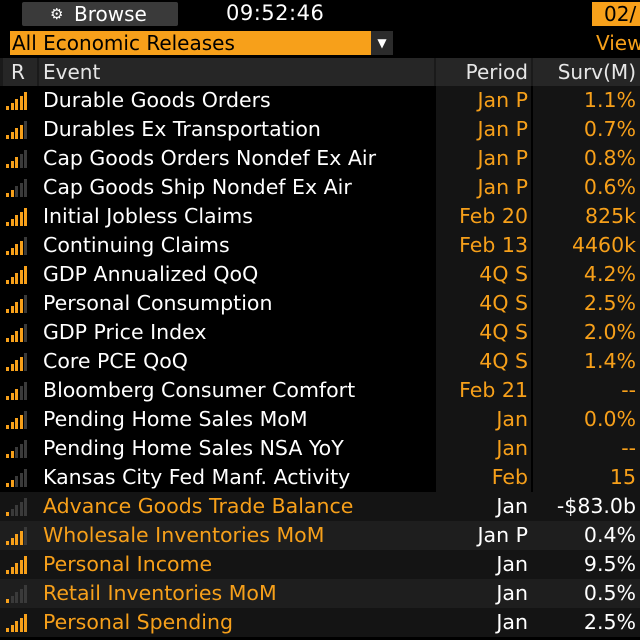  I want to click on table-row: Personal Income Jan 9.5%, so click(320, 564).